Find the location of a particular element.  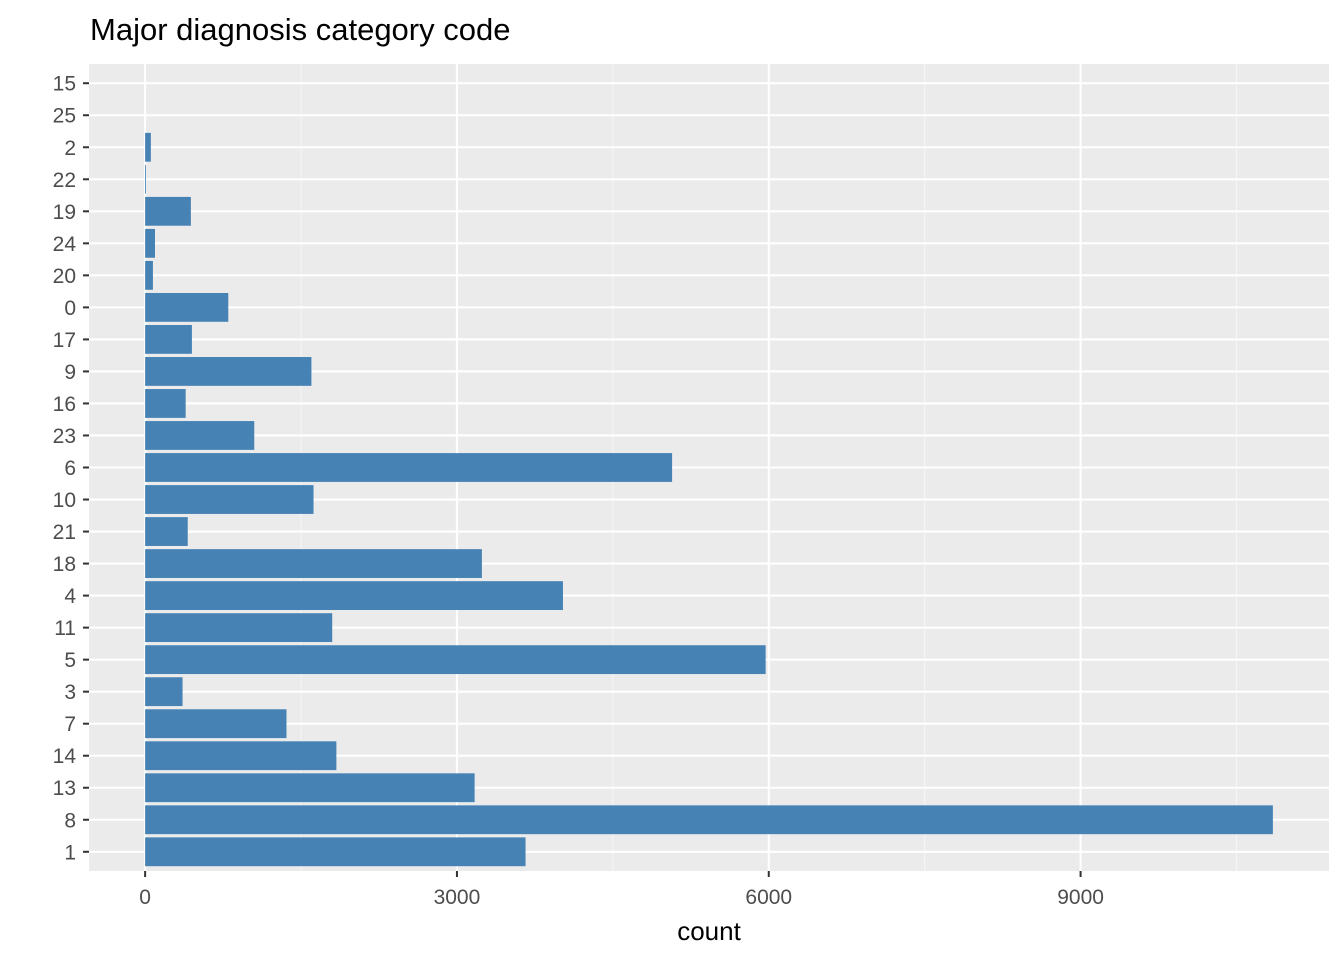

y-tick-label: 20 is located at coordinates (64, 276).